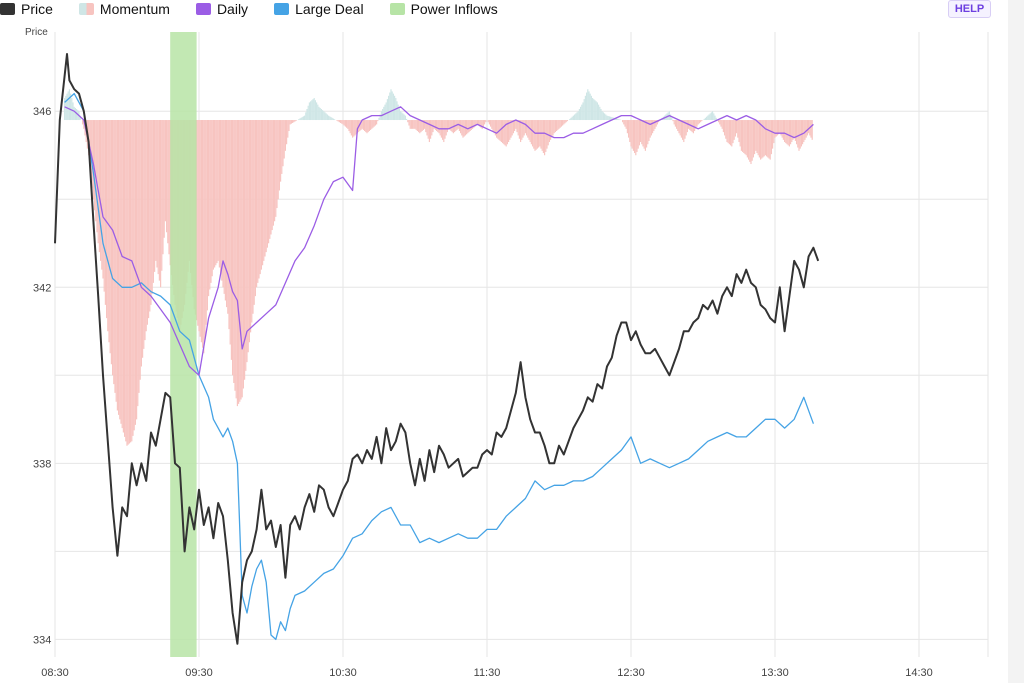  What do you see at coordinates (397, 9) in the screenshot?
I see `legend-swatch-power-inflows` at bounding box center [397, 9].